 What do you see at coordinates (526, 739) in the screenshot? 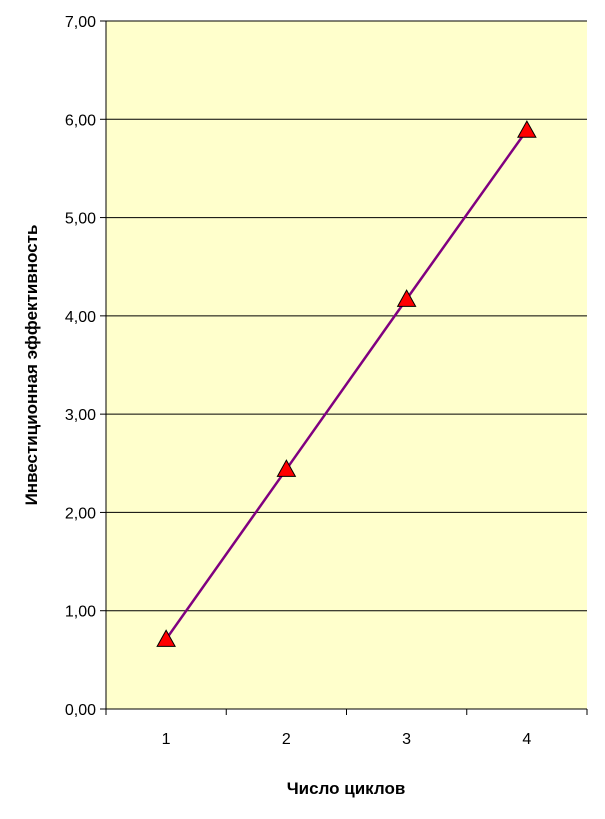
I see `x-tick-label: 4` at bounding box center [526, 739].